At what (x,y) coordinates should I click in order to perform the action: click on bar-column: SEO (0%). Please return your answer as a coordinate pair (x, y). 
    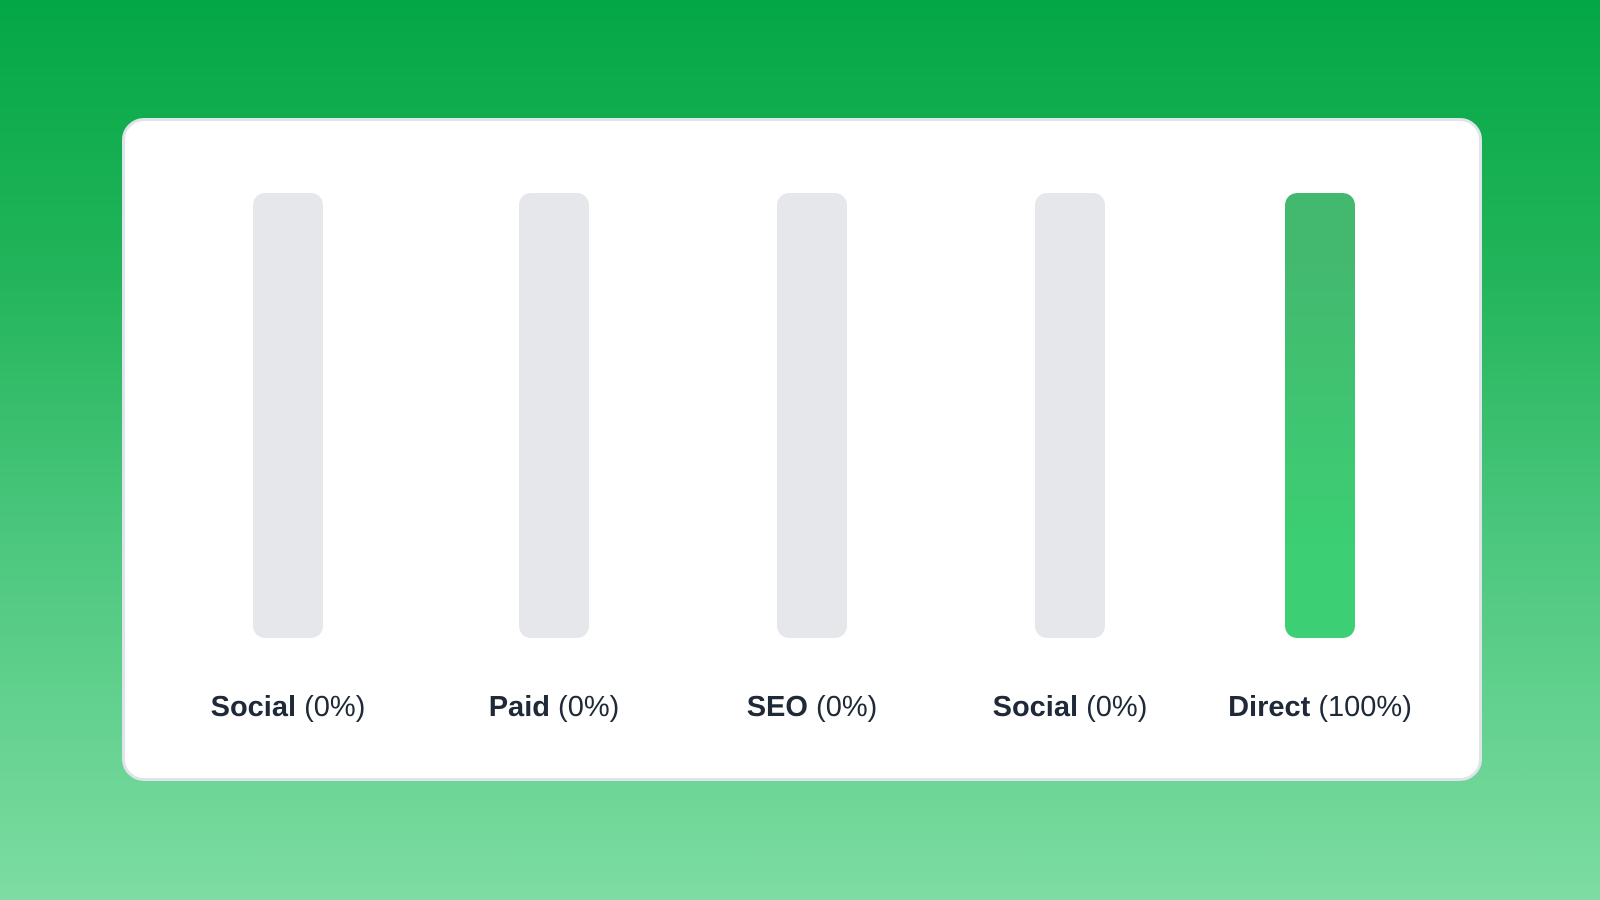
    Looking at the image, I should click on (812, 449).